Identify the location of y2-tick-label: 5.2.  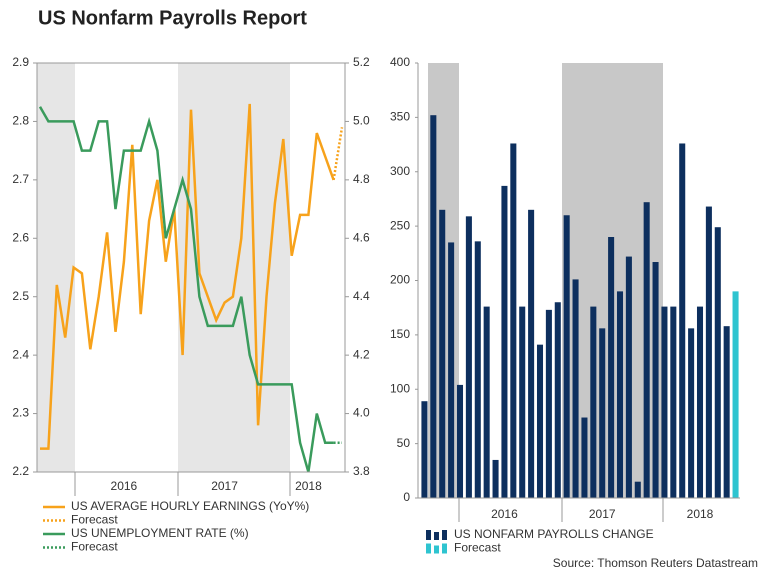
(361, 62).